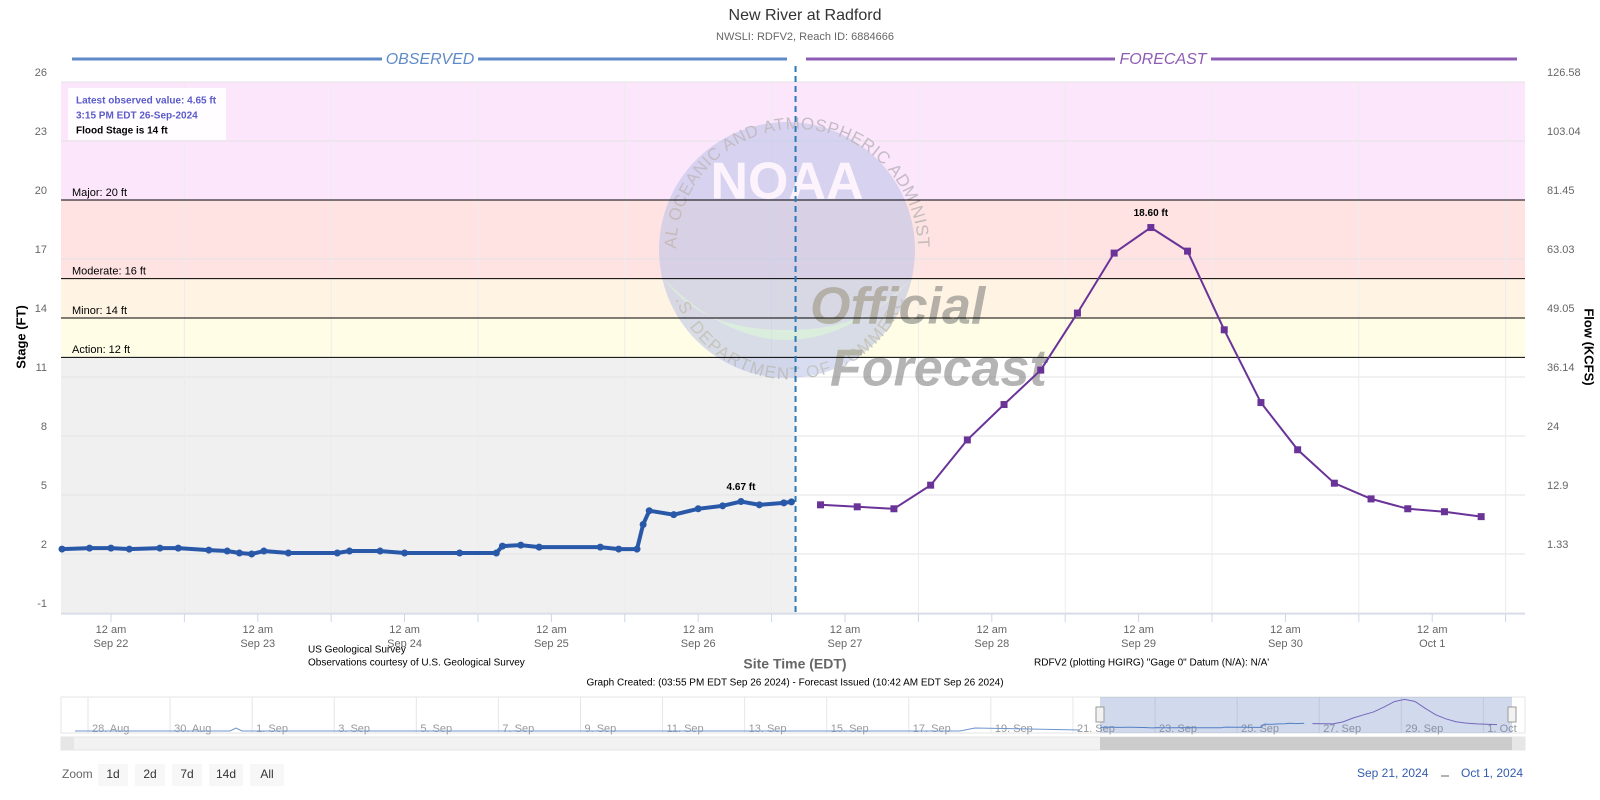 The width and height of the screenshot is (1600, 800). I want to click on info-box, so click(147, 114).